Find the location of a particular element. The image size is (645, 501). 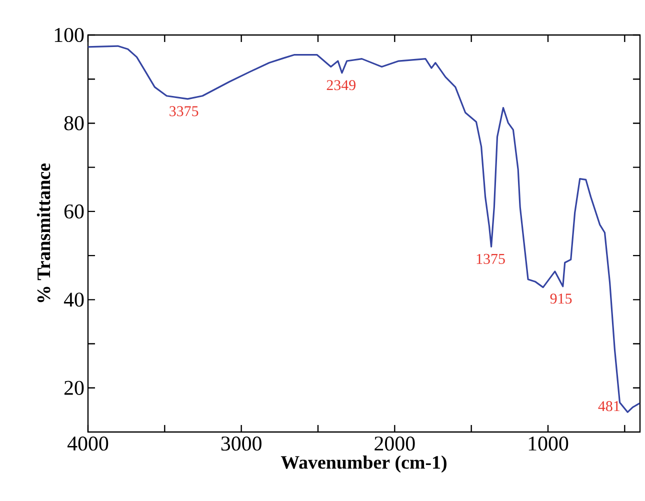

annotation: 481 is located at coordinates (609, 406).